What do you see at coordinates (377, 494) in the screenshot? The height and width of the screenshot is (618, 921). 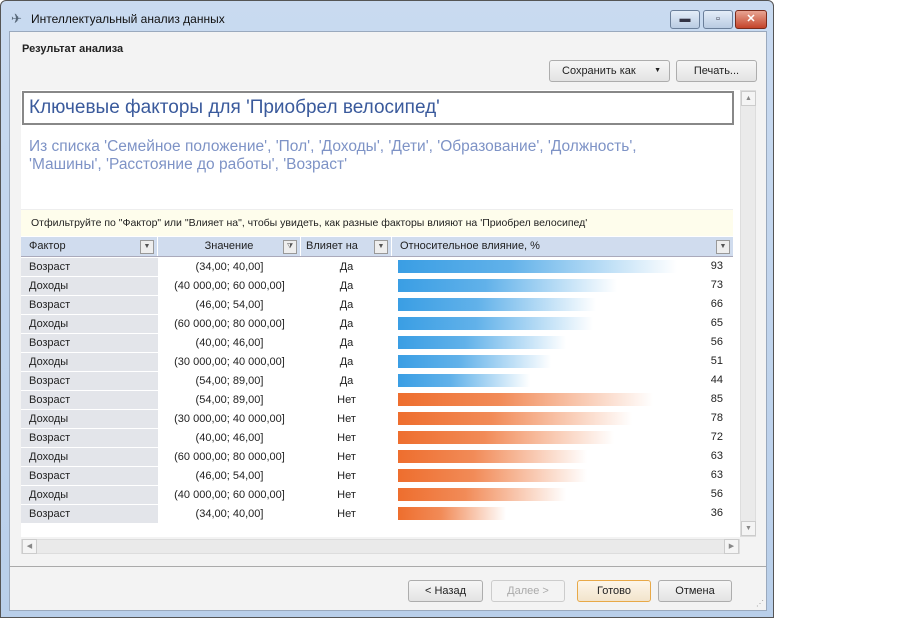 I see `table-row: Доходы (40 000,00; 60 000,00] Нет 56` at bounding box center [377, 494].